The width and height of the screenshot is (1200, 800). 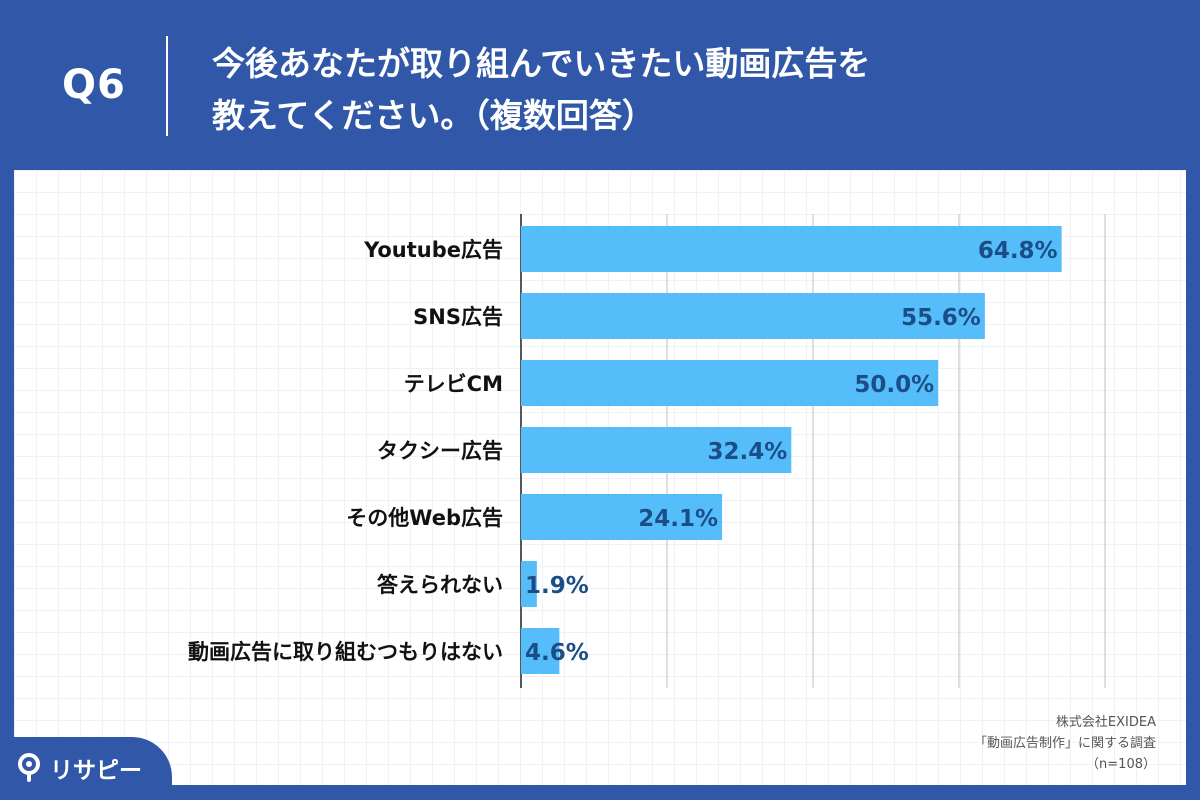 I want to click on value-label: 32.4%, so click(x=748, y=452).